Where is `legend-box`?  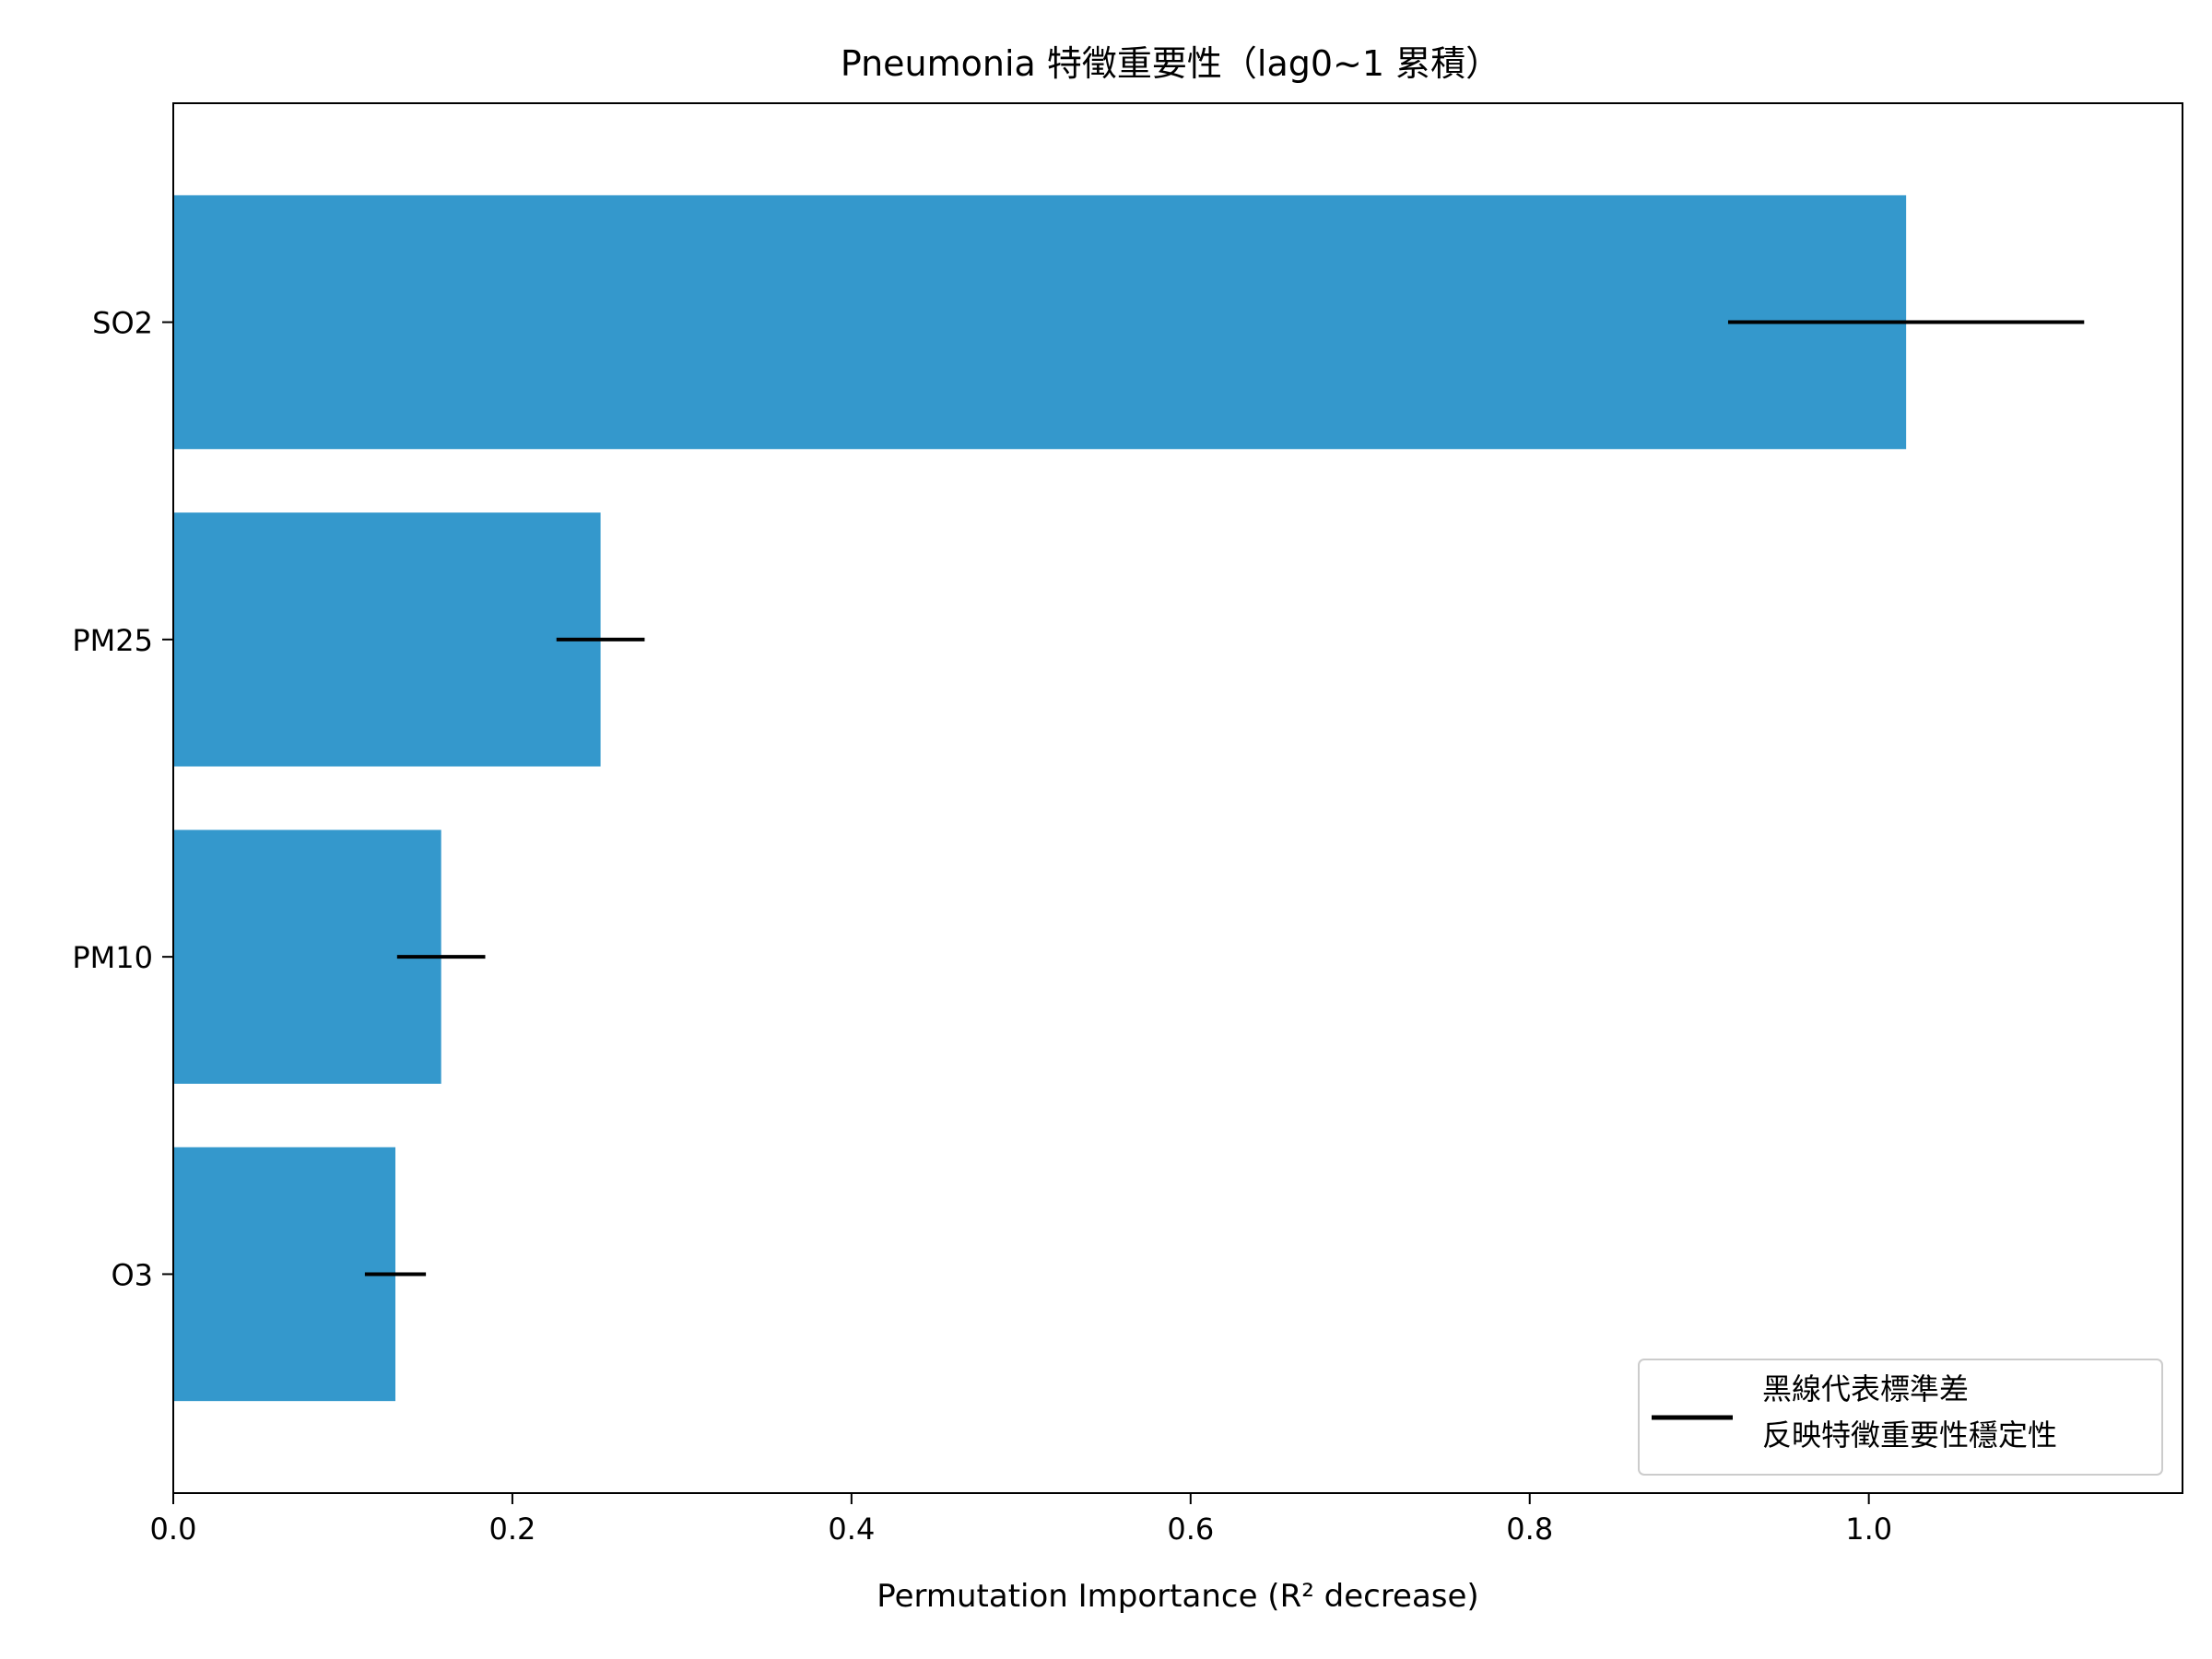 legend-box is located at coordinates (1900, 1417).